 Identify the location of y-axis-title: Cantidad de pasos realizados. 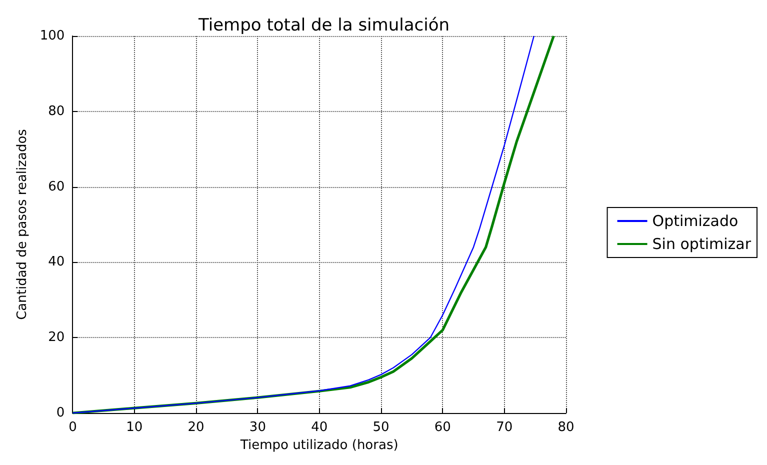
(22, 224).